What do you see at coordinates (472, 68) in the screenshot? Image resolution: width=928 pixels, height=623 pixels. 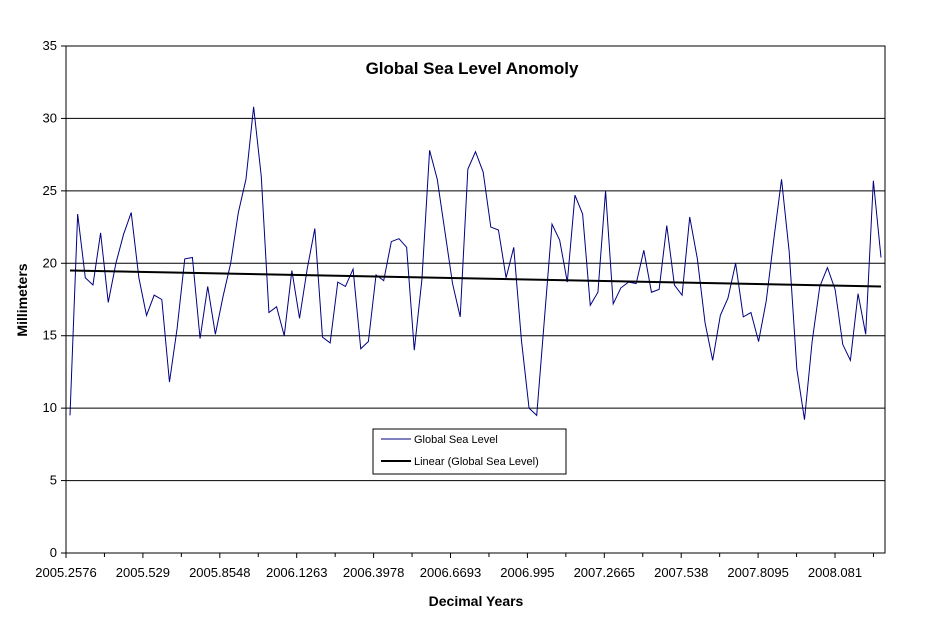 I see `chart-title: Global Sea Level Anomoly` at bounding box center [472, 68].